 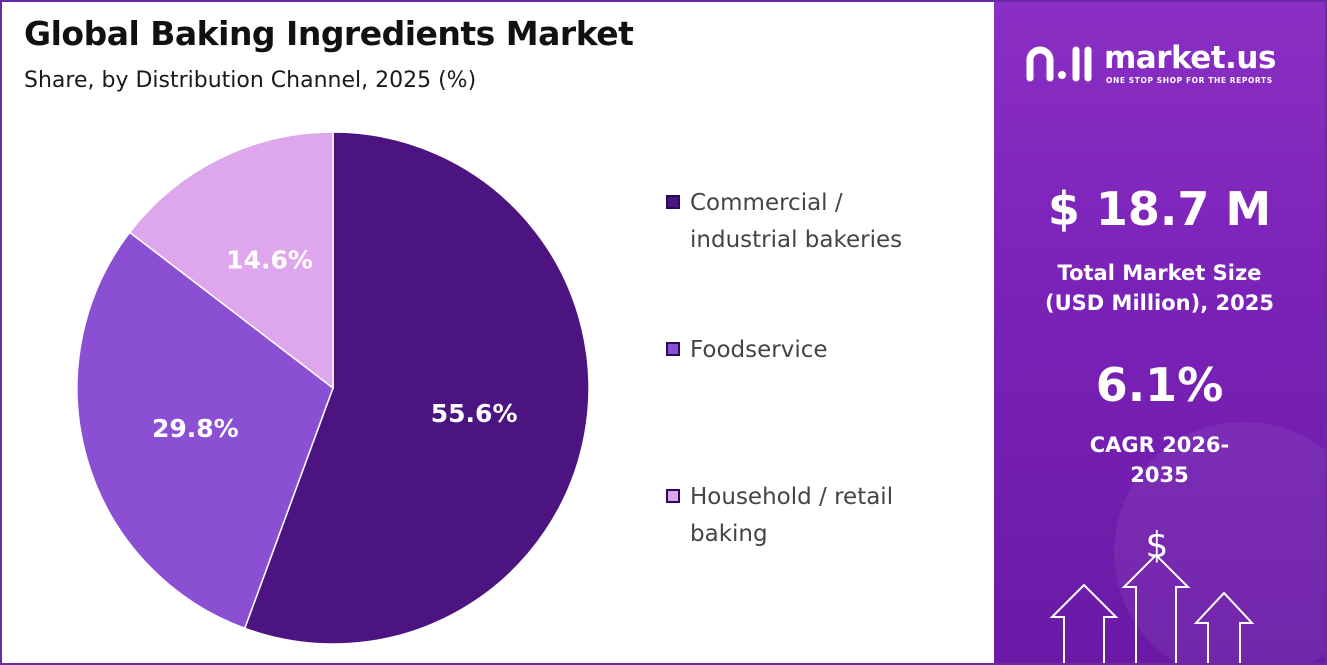 What do you see at coordinates (1189, 80) in the screenshot?
I see `brand-tagline: ONE STOP SHOP FOR THE REPORTS` at bounding box center [1189, 80].